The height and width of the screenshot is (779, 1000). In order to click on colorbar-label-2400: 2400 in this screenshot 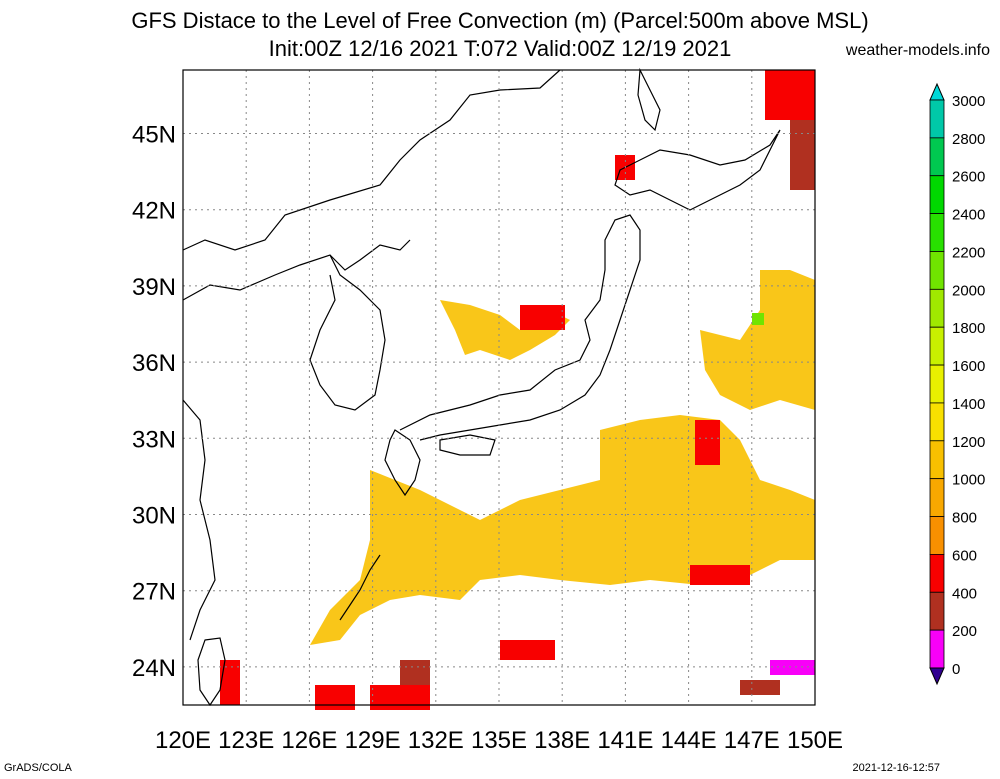, I will do `click(968, 215)`.